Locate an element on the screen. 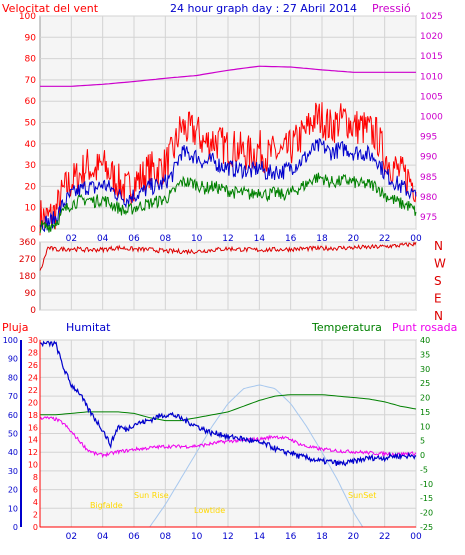  temperature-y-tick: -5 is located at coordinates (424, 469).